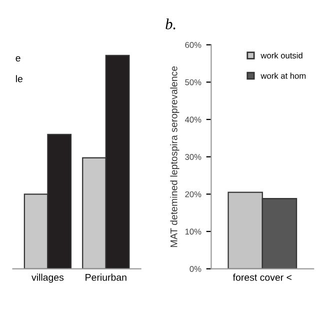 The width and height of the screenshot is (320, 320). Describe the element at coordinates (193, 82) in the screenshot. I see `y-tick-label: 50%` at that location.